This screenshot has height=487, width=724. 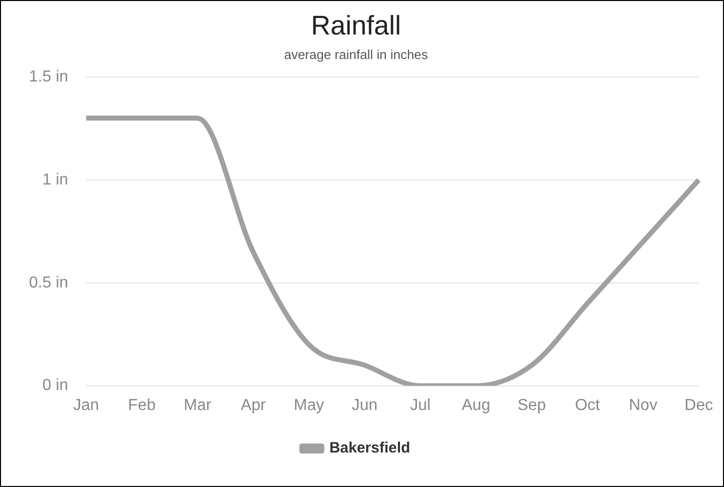 What do you see at coordinates (587, 405) in the screenshot?
I see `x-tick-label: Oct` at bounding box center [587, 405].